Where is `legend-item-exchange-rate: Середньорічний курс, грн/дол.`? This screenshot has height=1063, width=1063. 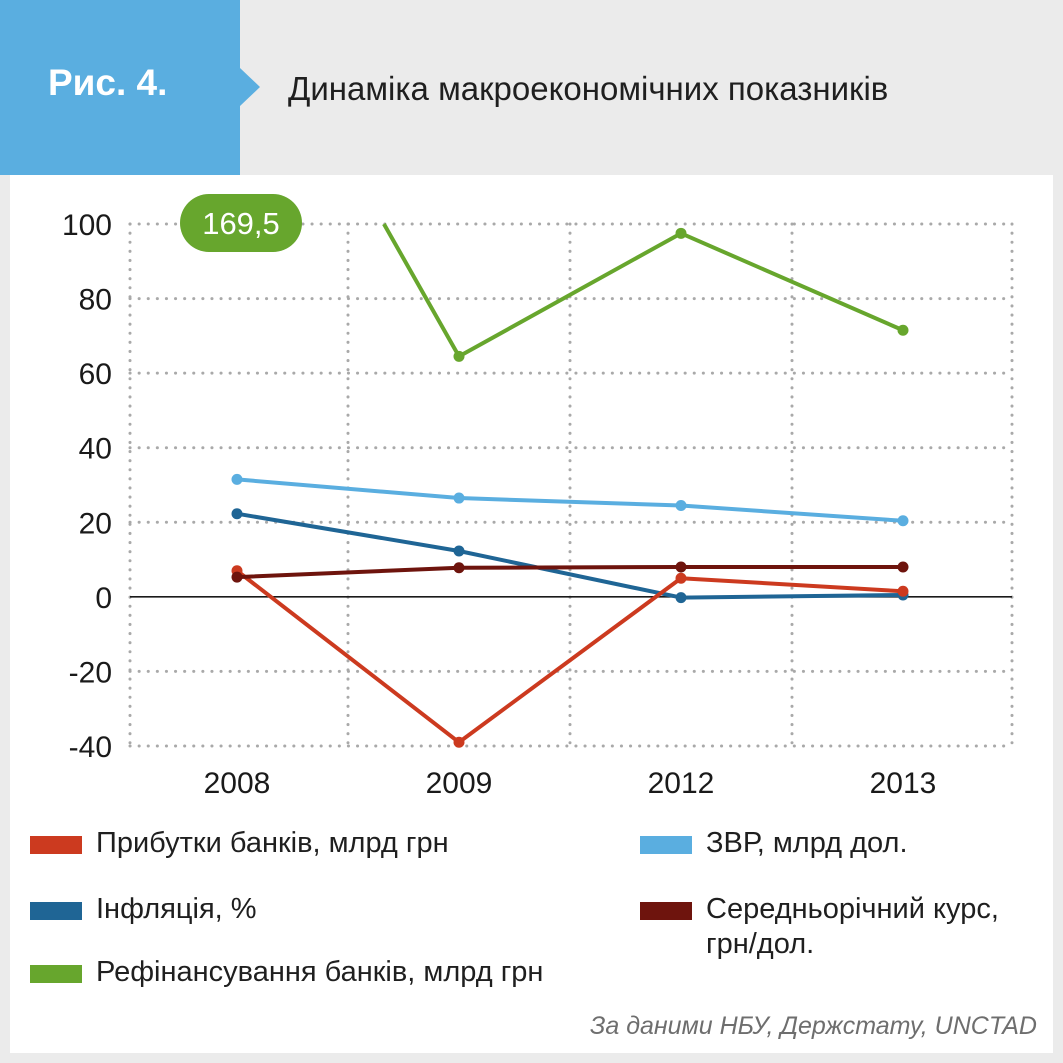 legend-item-exchange-rate: Середньорічний курс, грн/дол. is located at coordinates (819, 927).